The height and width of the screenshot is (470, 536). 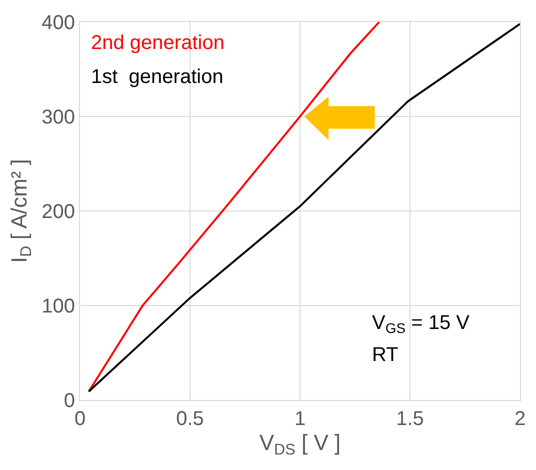 I want to click on x-tick-label: 0.5, so click(x=190, y=419).